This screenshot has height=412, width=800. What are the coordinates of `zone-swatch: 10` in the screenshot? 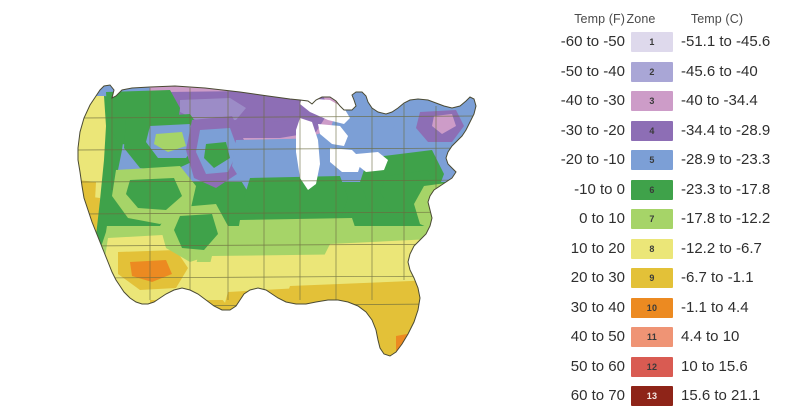 It's located at (652, 307).